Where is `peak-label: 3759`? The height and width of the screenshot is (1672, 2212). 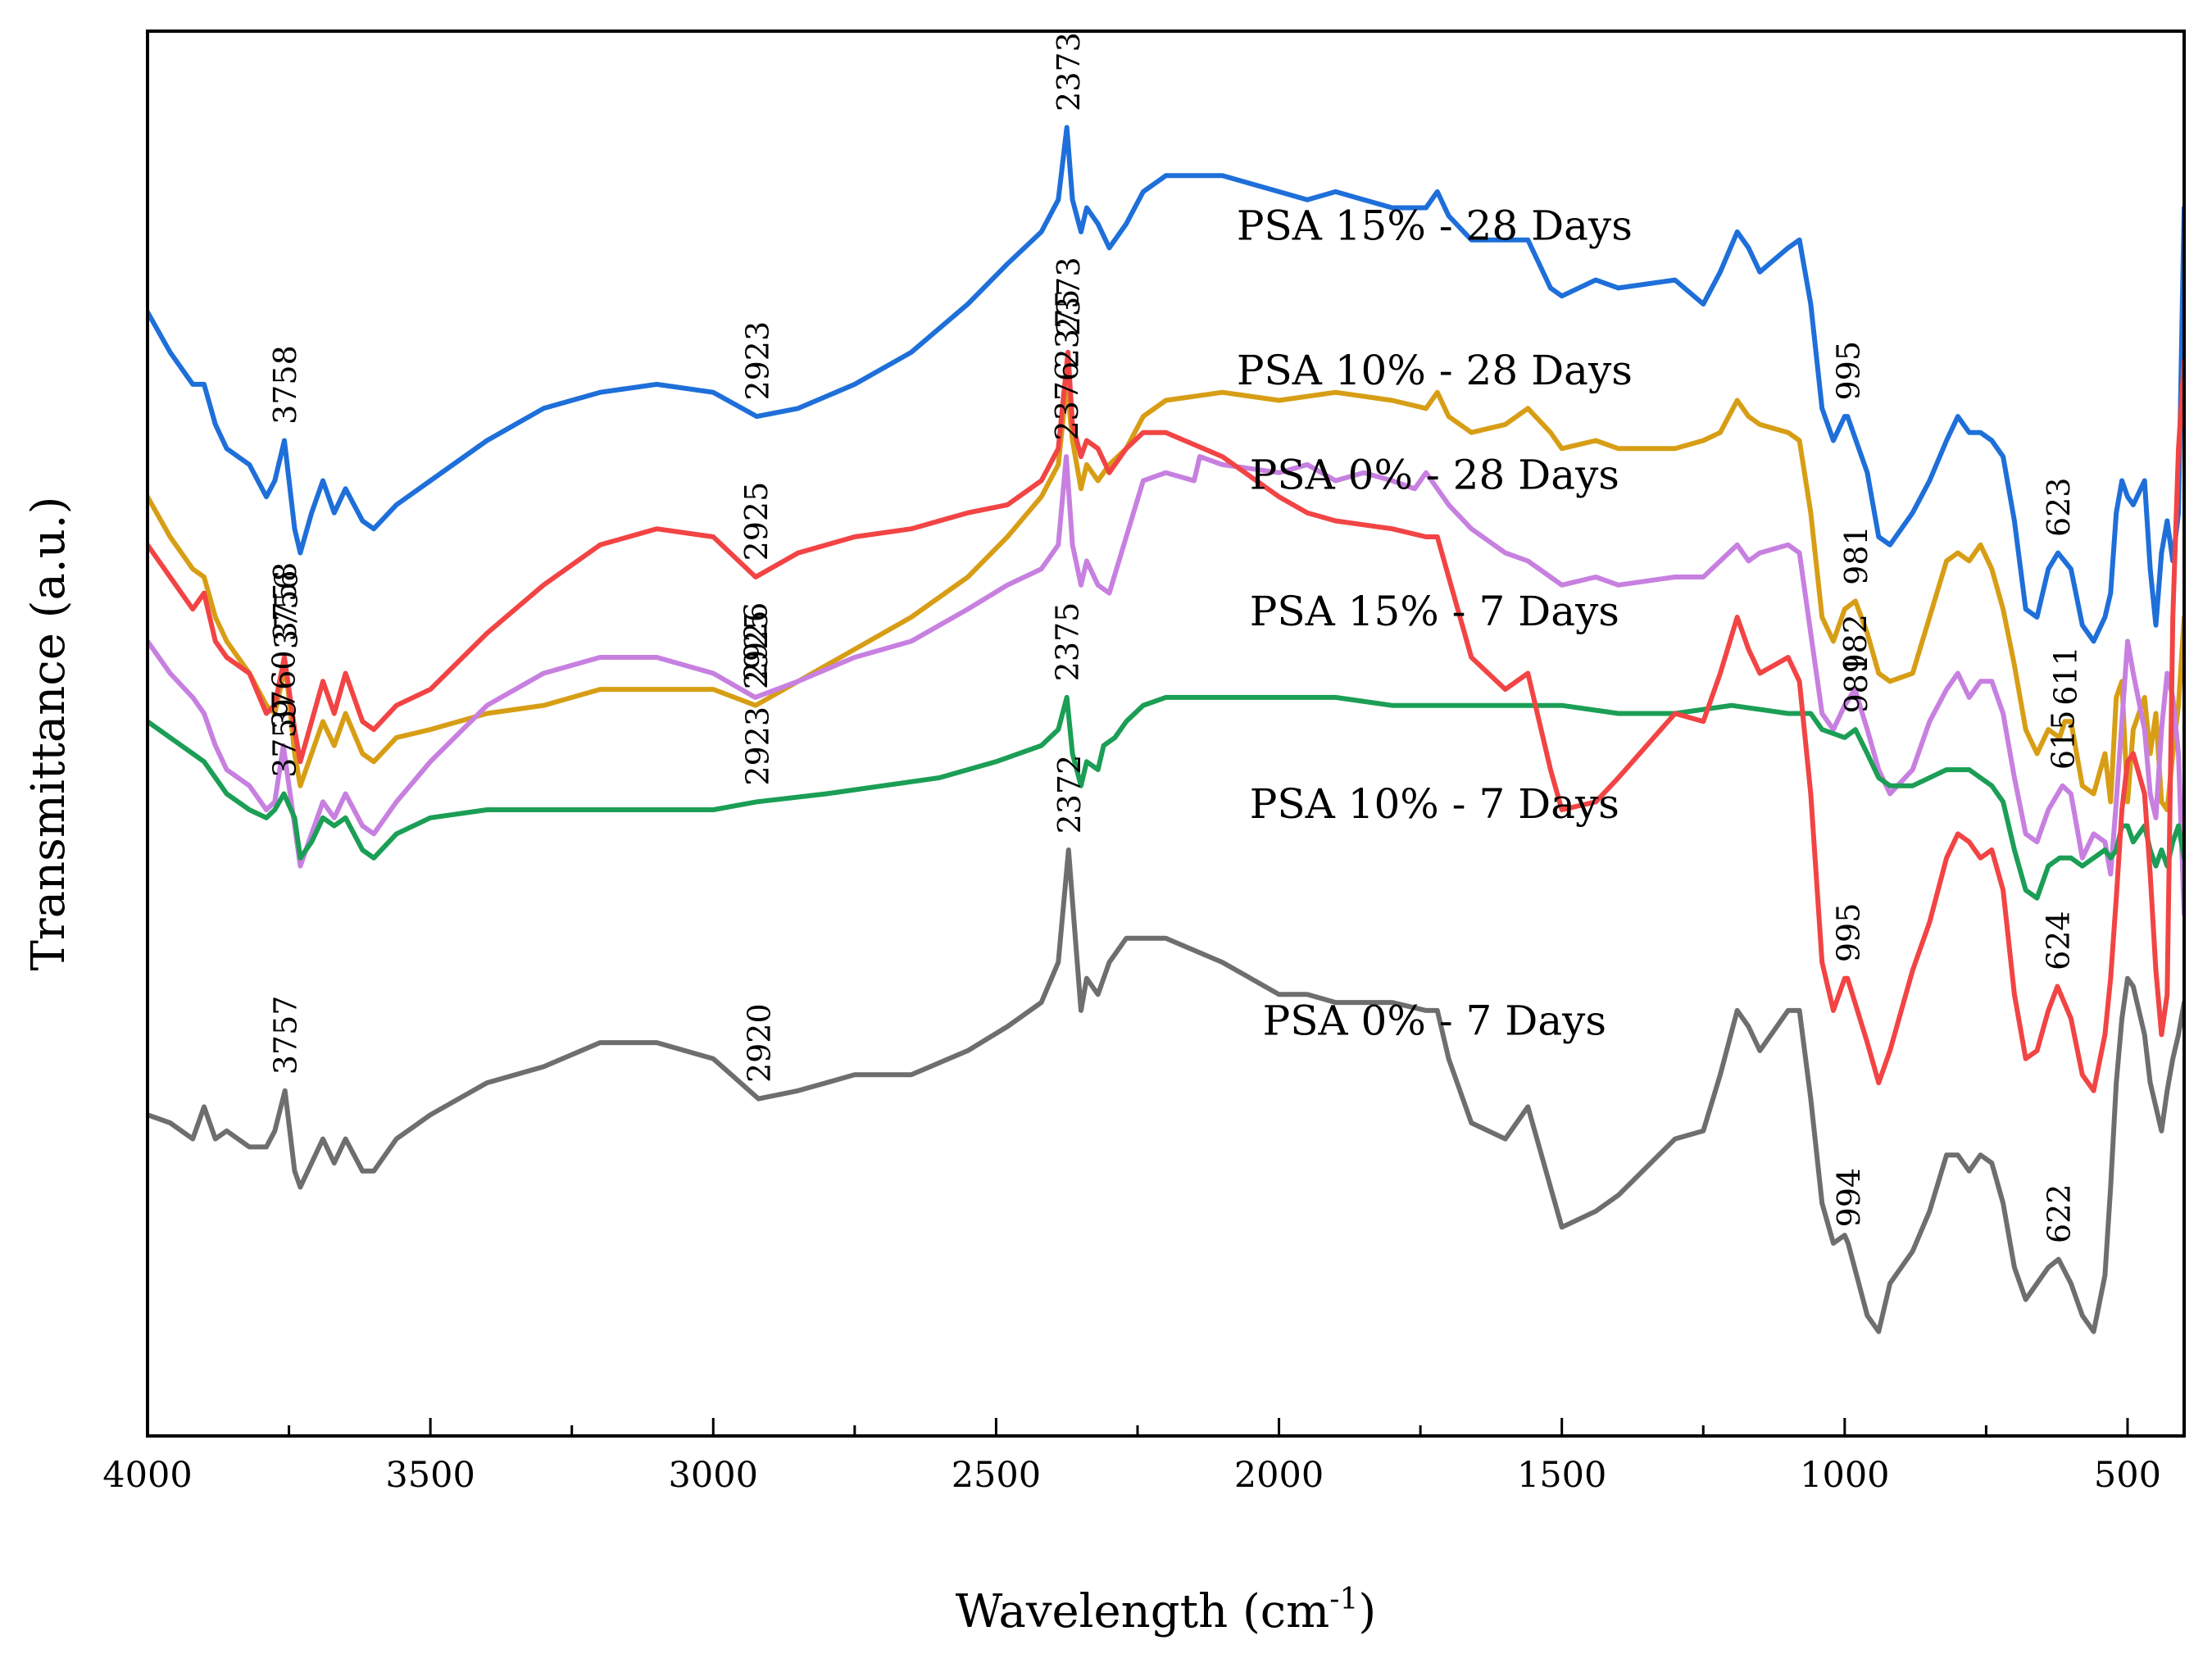 peak-label: 3759 is located at coordinates (284, 738).